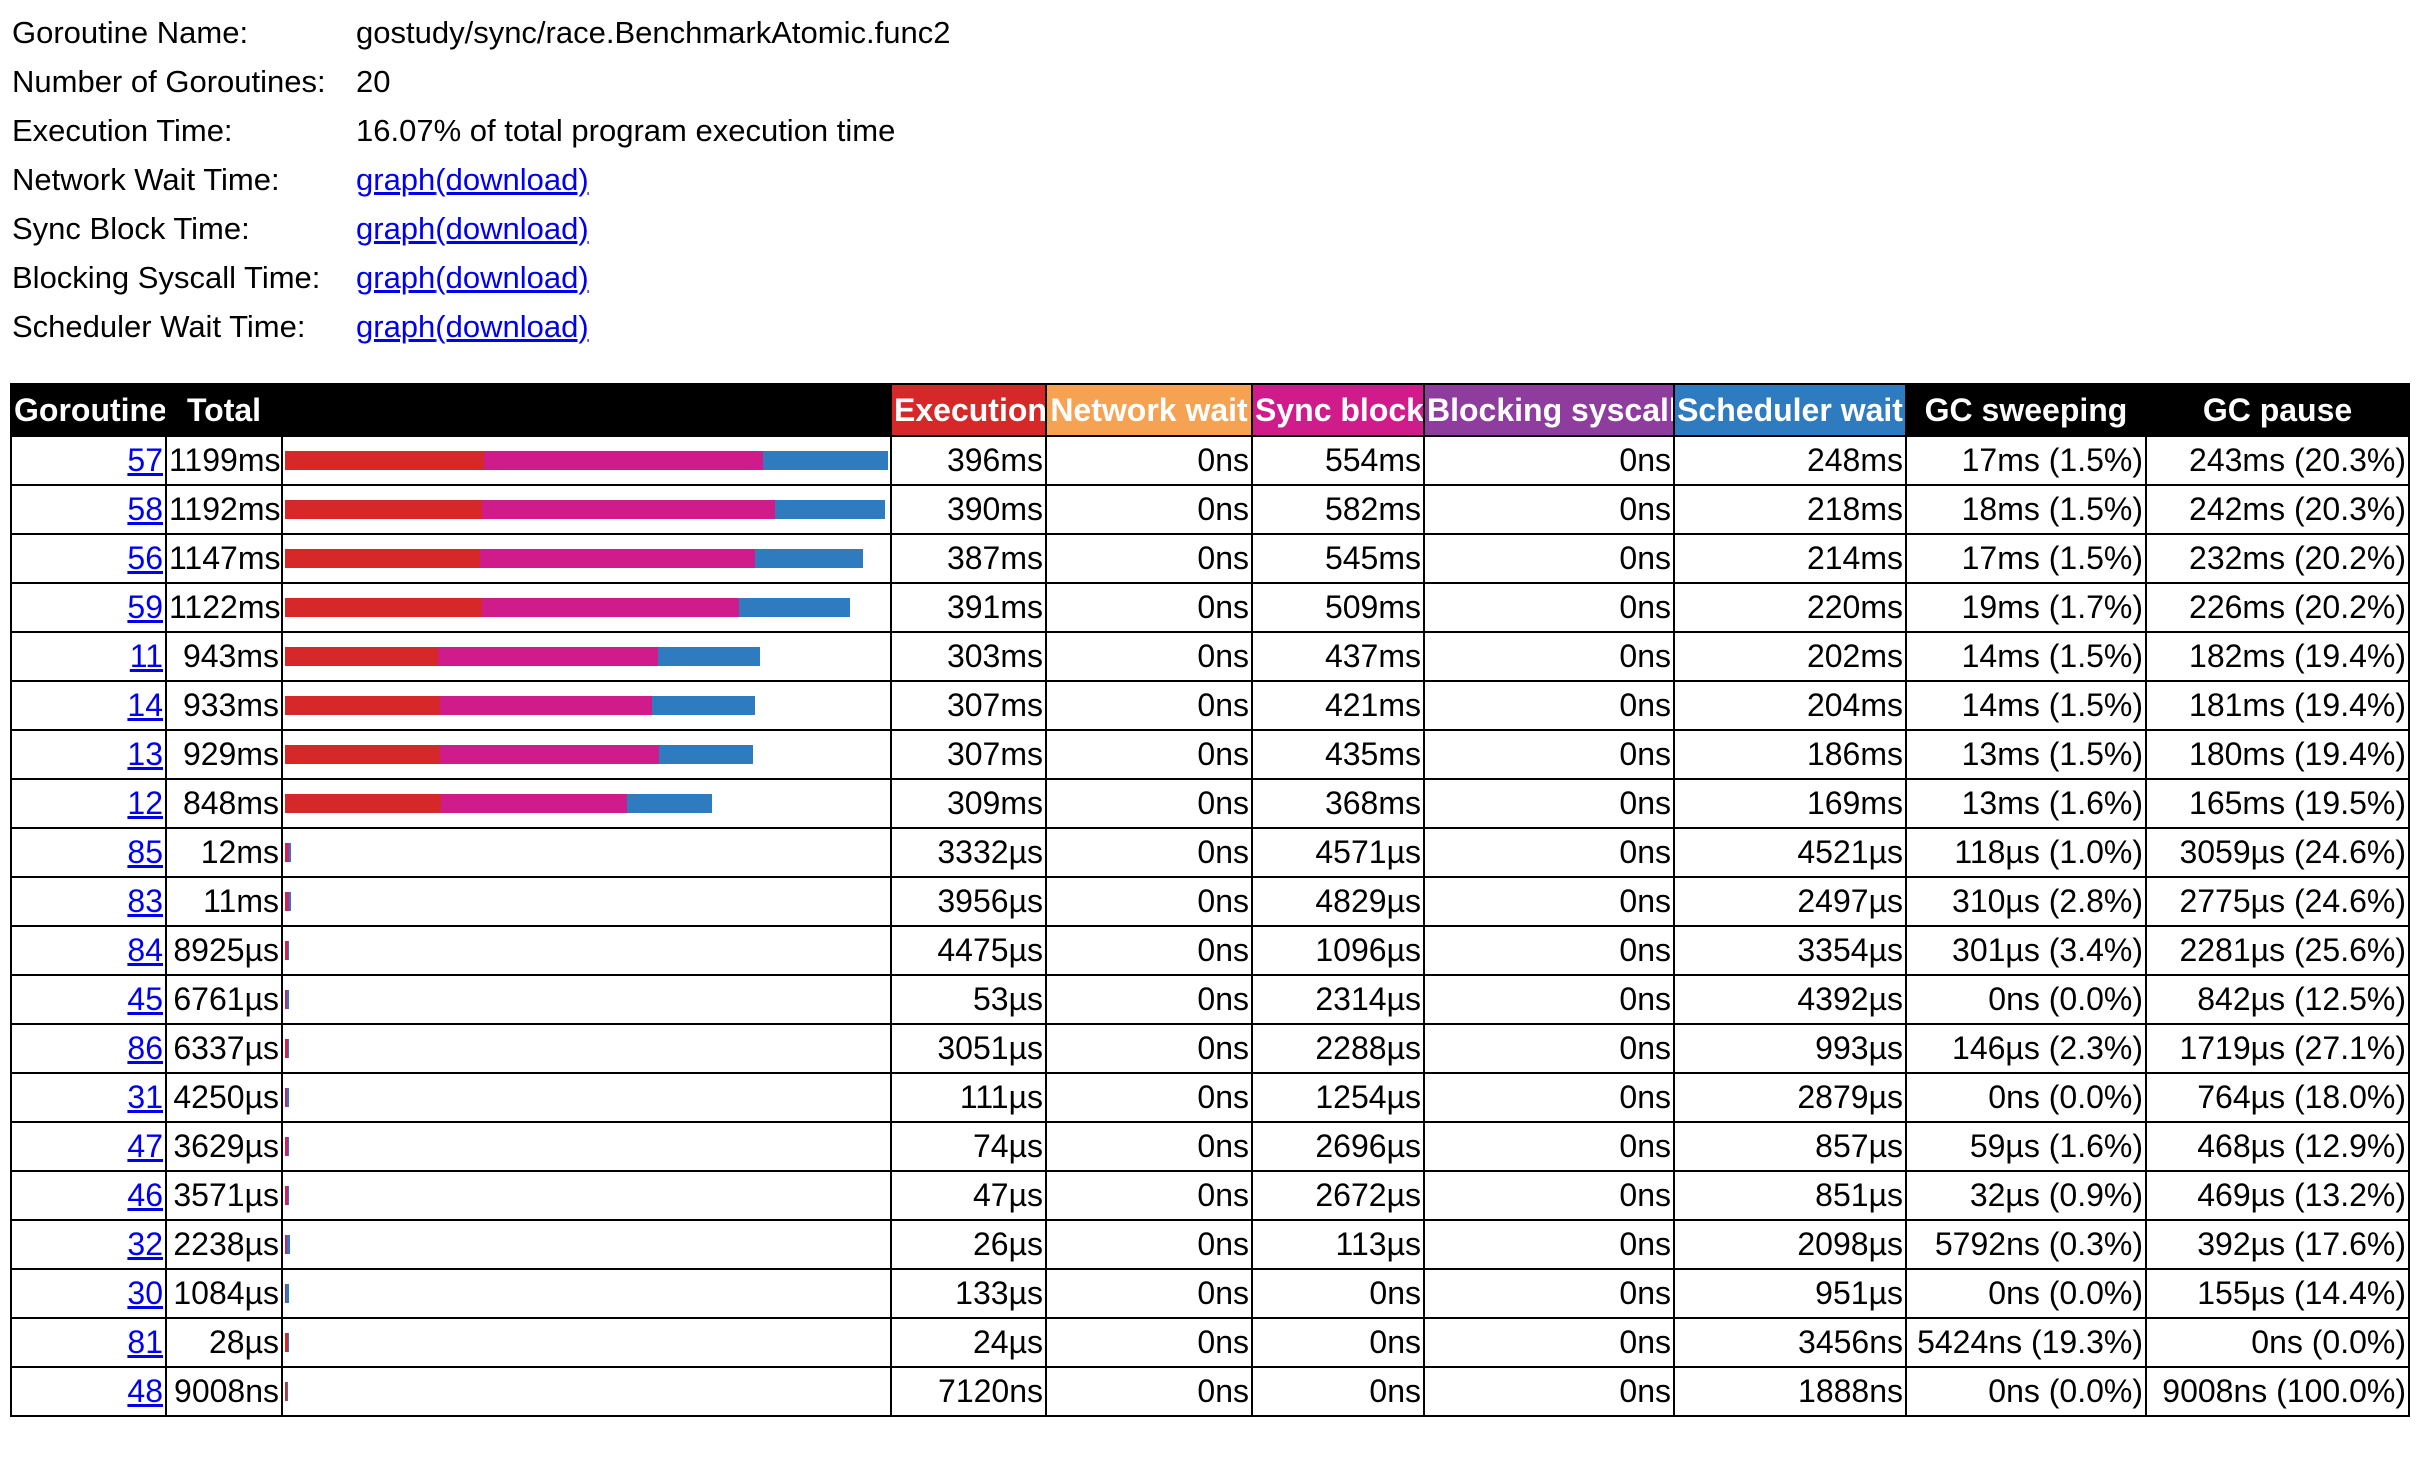  What do you see at coordinates (1790, 999) in the screenshot?
I see `scheduler-wait-cell: 4392µs` at bounding box center [1790, 999].